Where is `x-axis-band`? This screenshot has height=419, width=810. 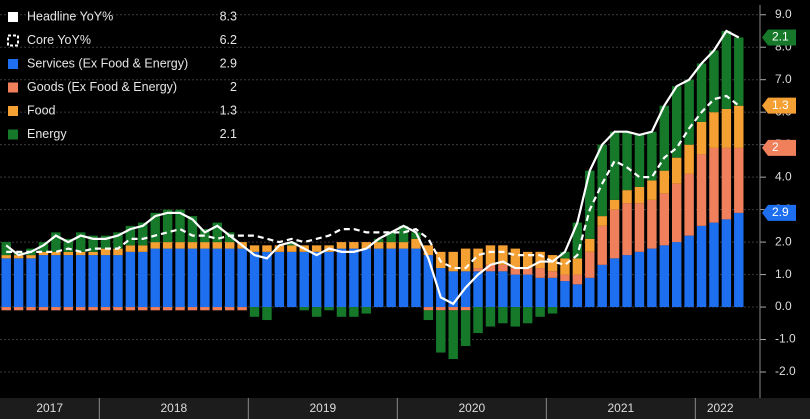
x-axis-band is located at coordinates (405, 408).